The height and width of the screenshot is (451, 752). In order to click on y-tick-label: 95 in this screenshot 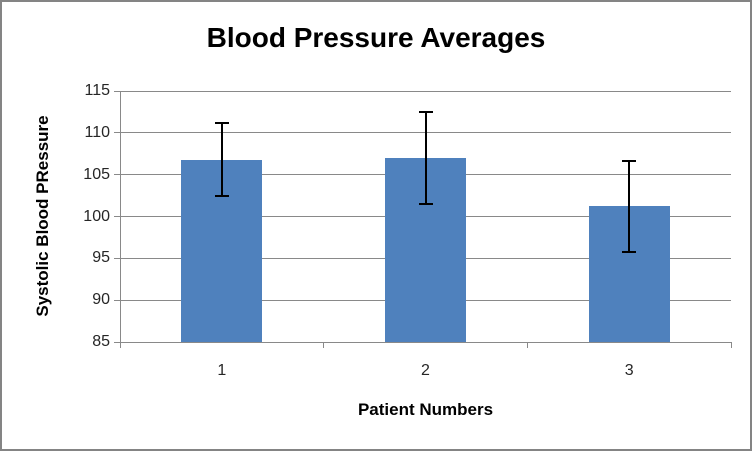, I will do `click(101, 258)`.